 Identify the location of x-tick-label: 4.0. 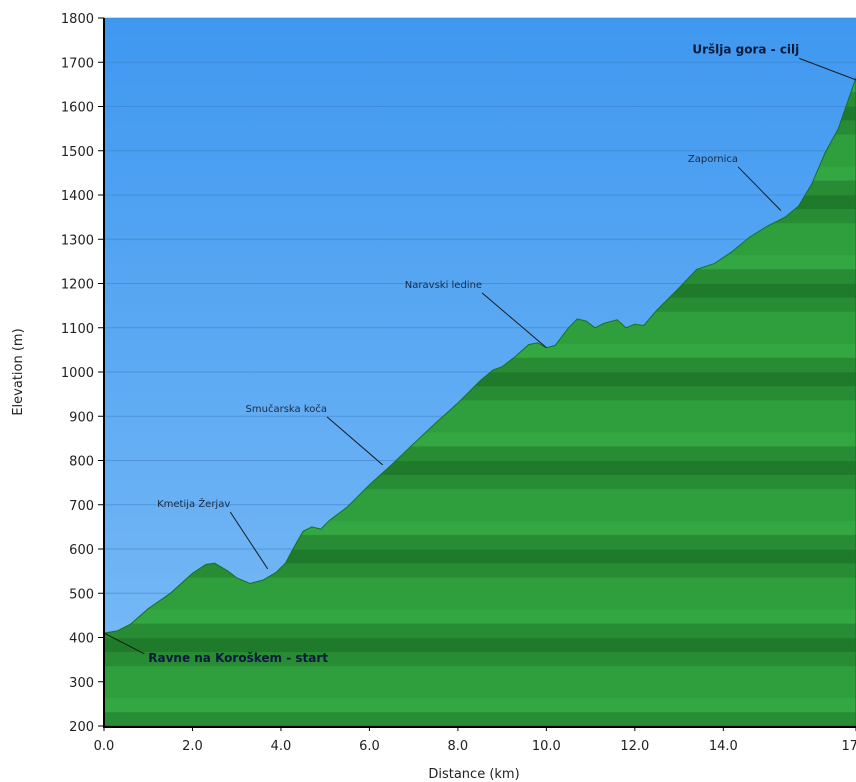
(281, 746).